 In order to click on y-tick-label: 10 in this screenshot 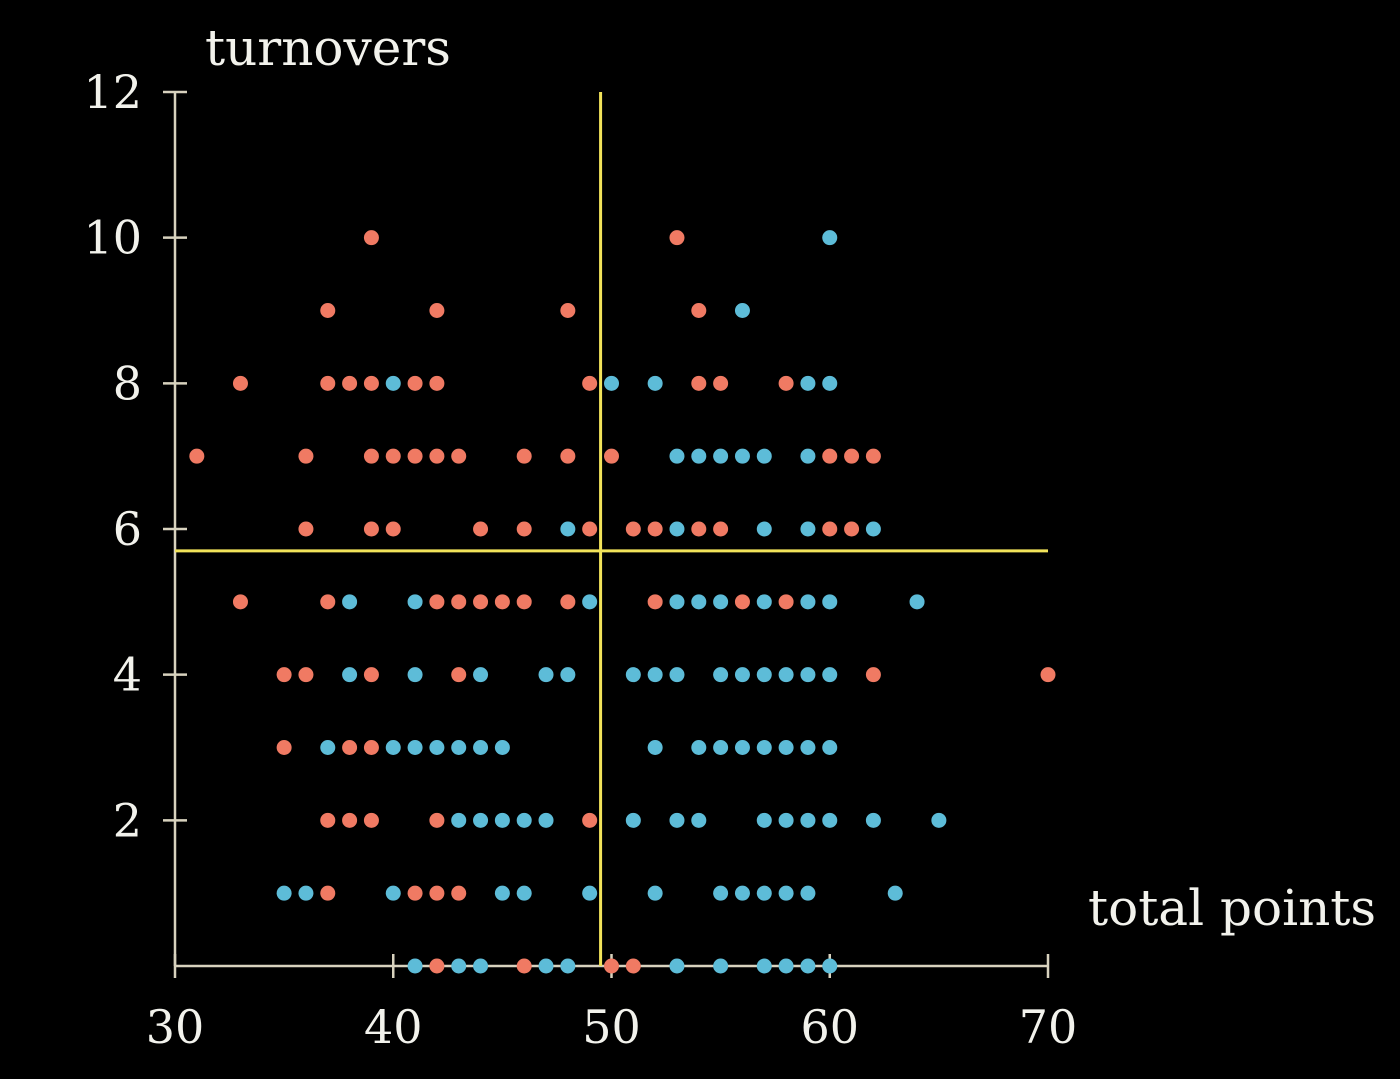, I will do `click(112, 238)`.